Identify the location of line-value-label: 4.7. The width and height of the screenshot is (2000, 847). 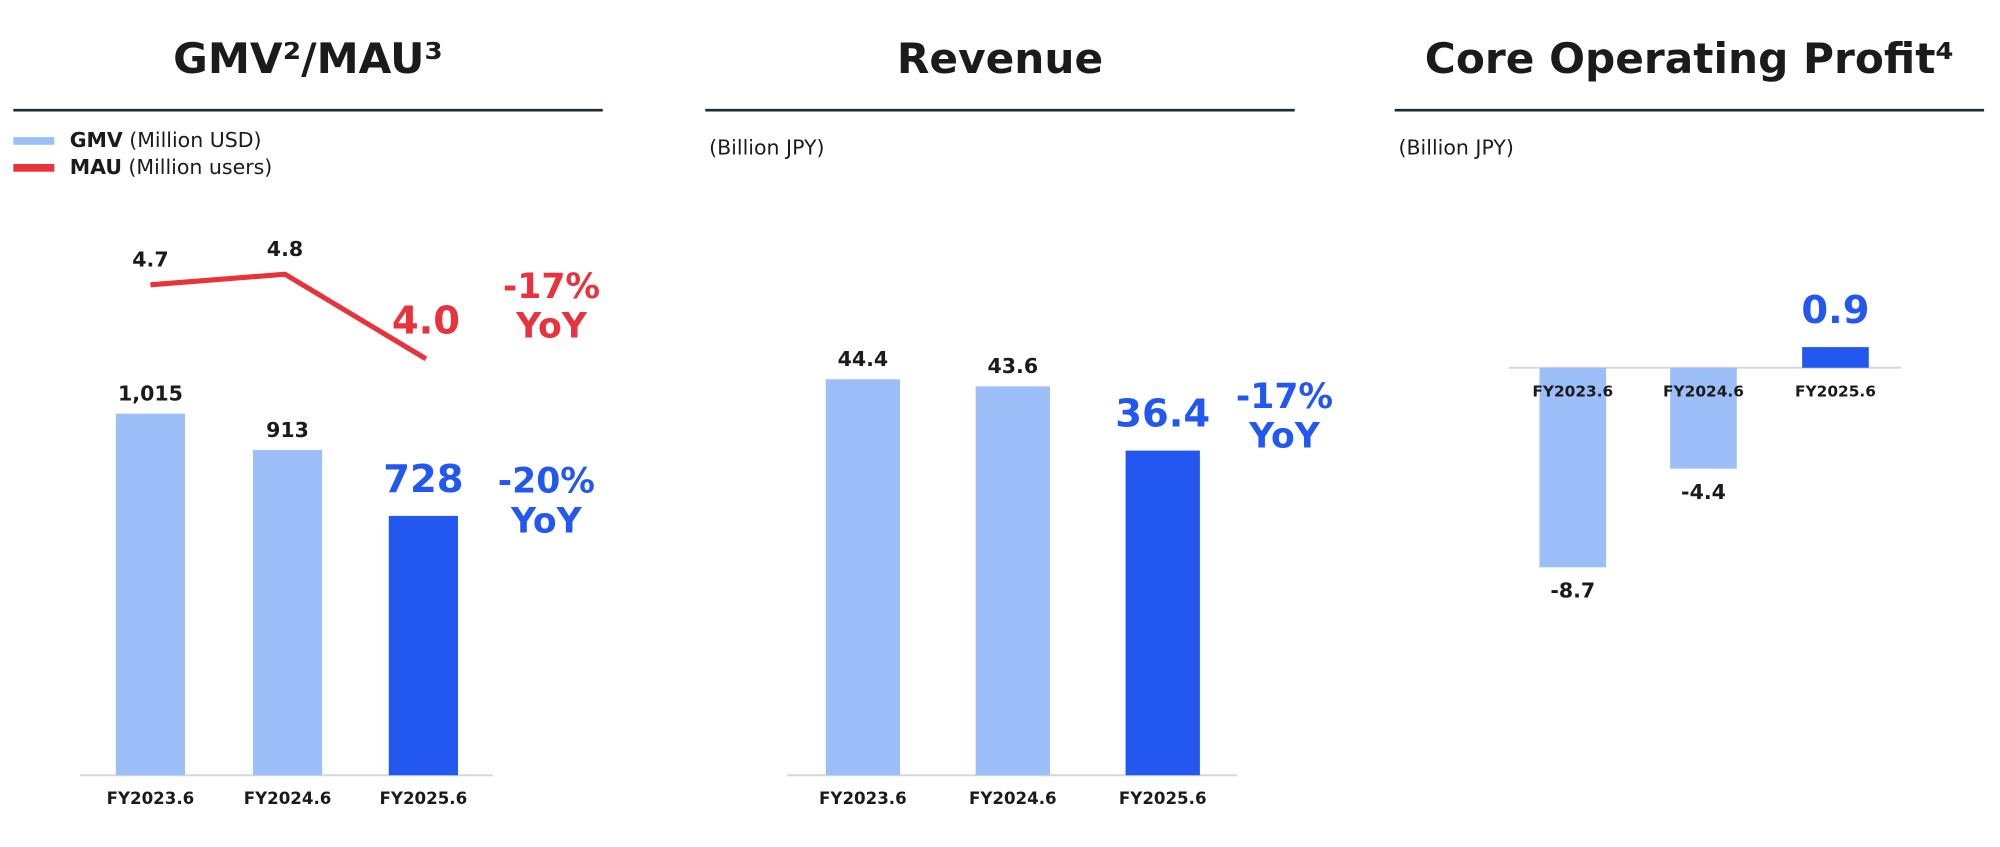
(150, 259).